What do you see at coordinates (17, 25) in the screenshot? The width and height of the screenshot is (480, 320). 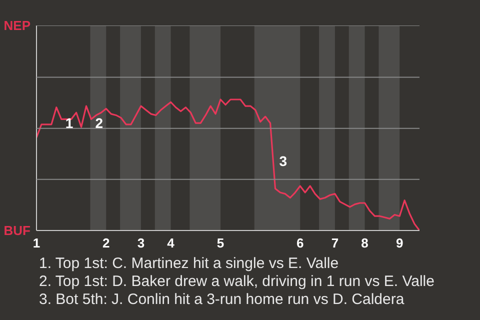 I see `text: NEP` at bounding box center [17, 25].